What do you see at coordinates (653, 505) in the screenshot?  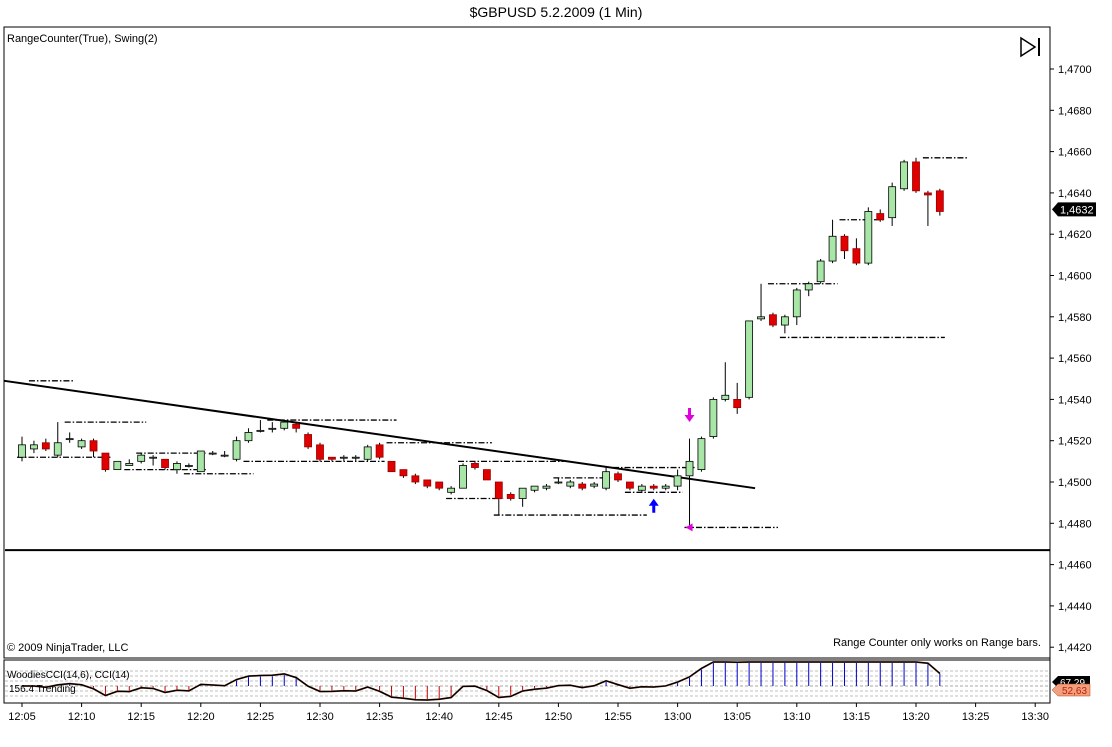 I see `buy-arrow-icon` at bounding box center [653, 505].